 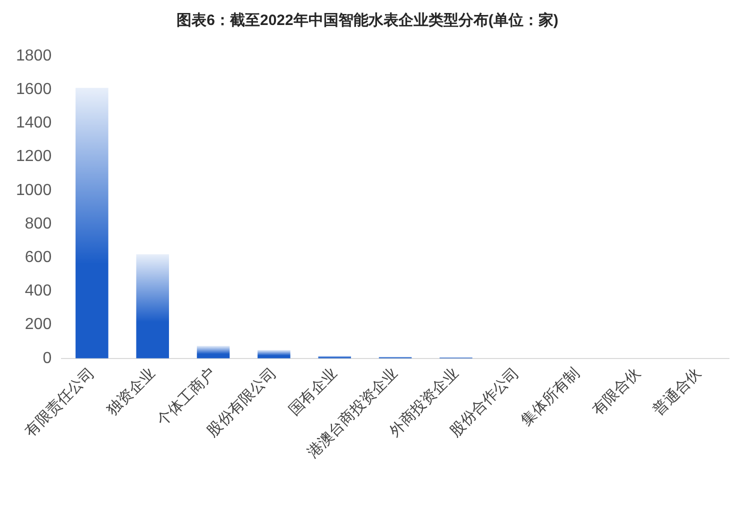 I want to click on y-tick-label: 600, so click(x=38, y=257).